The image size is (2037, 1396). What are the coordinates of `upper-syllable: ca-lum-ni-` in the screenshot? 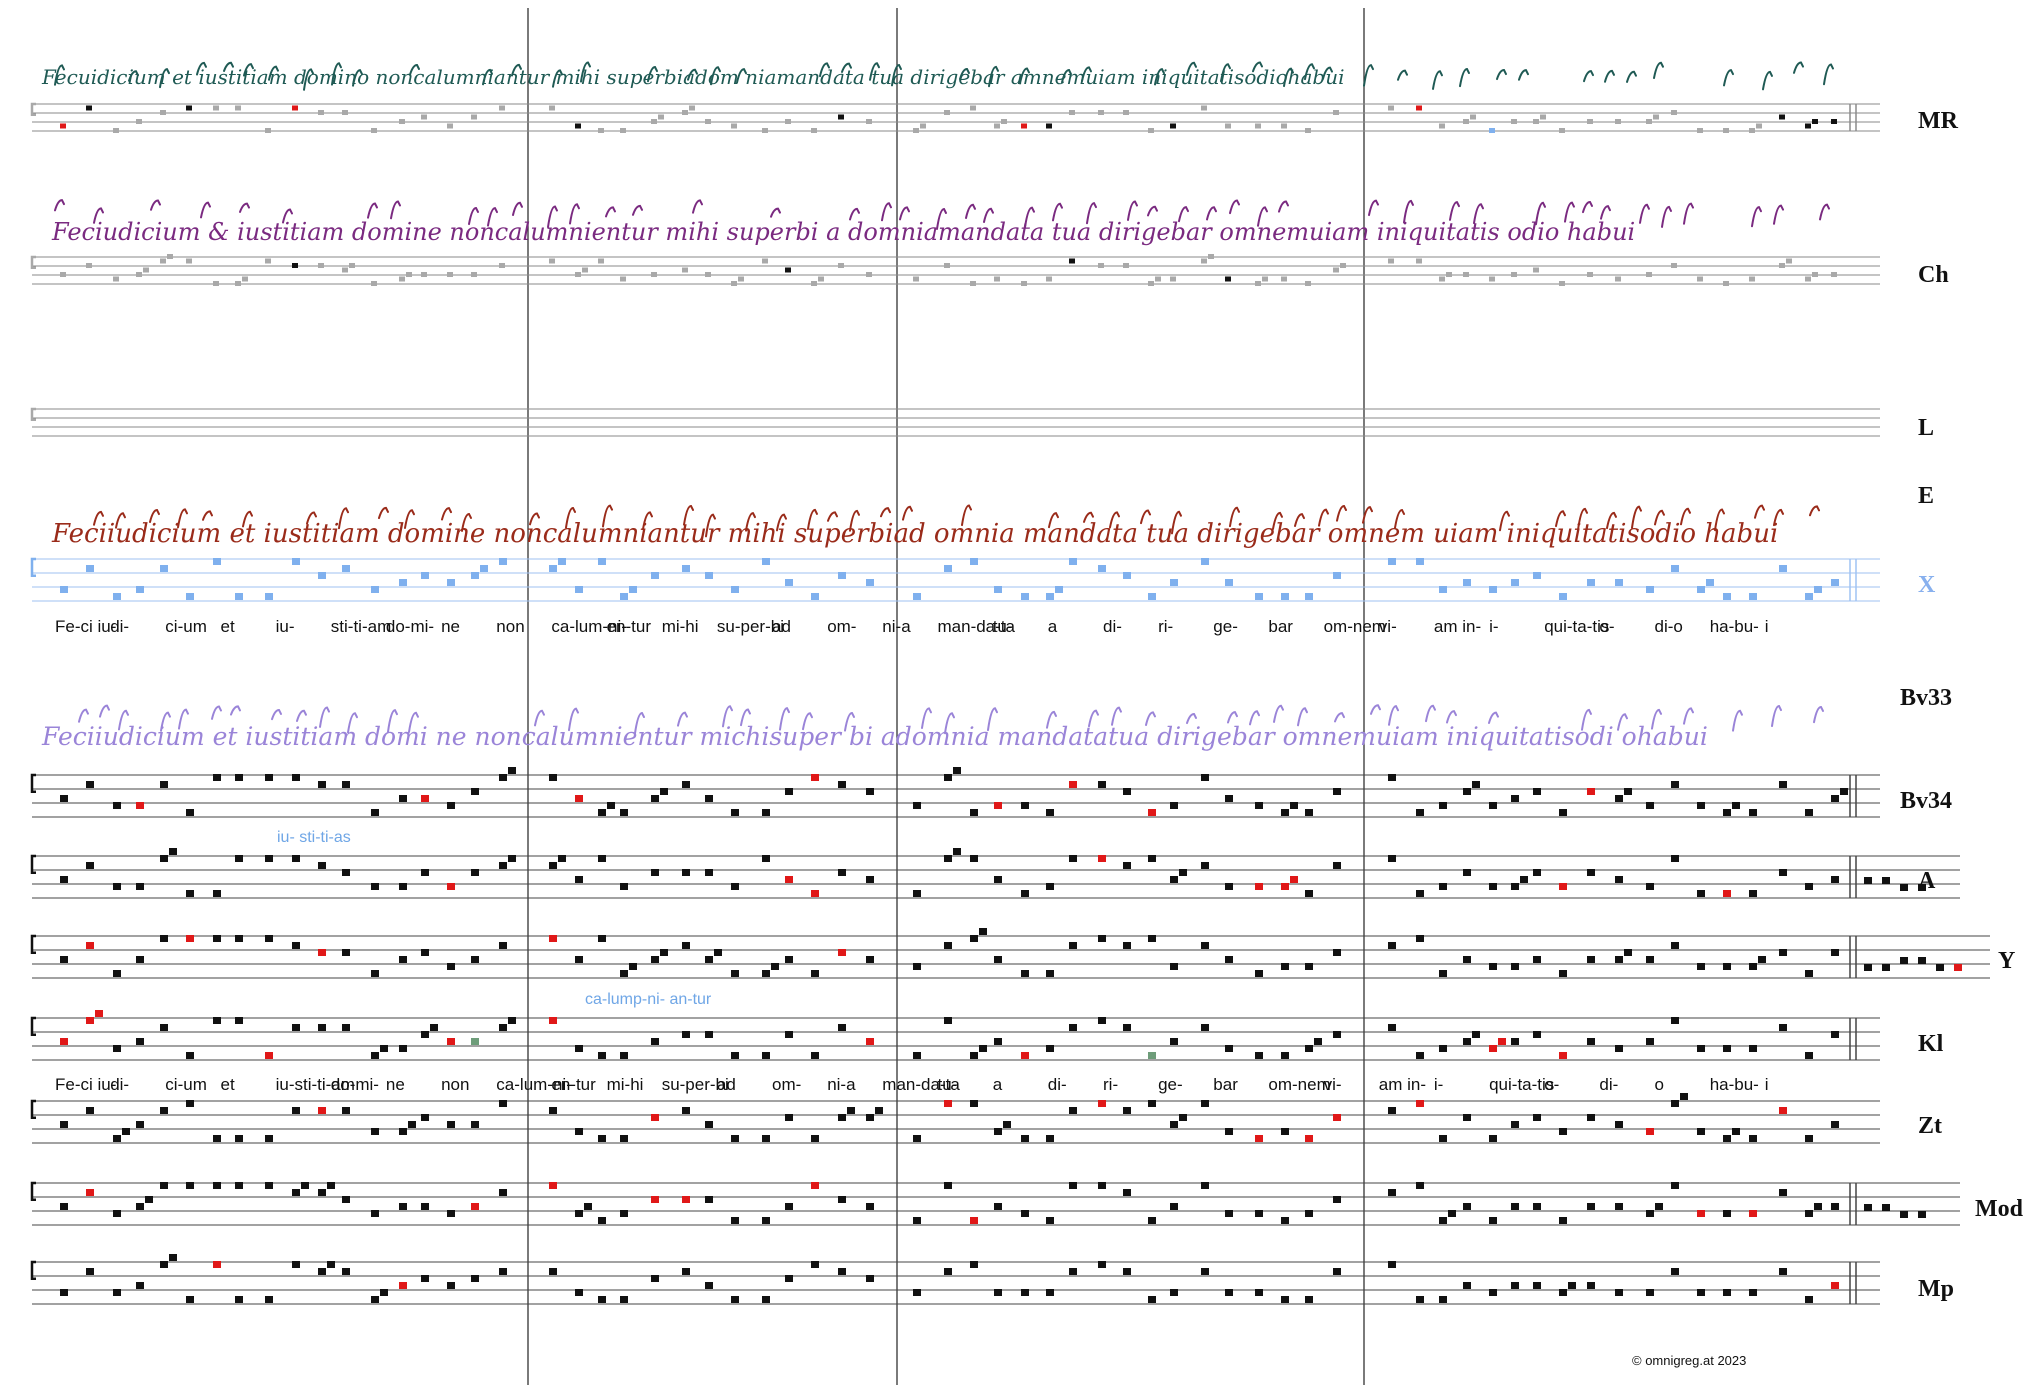 It's located at (589, 626).